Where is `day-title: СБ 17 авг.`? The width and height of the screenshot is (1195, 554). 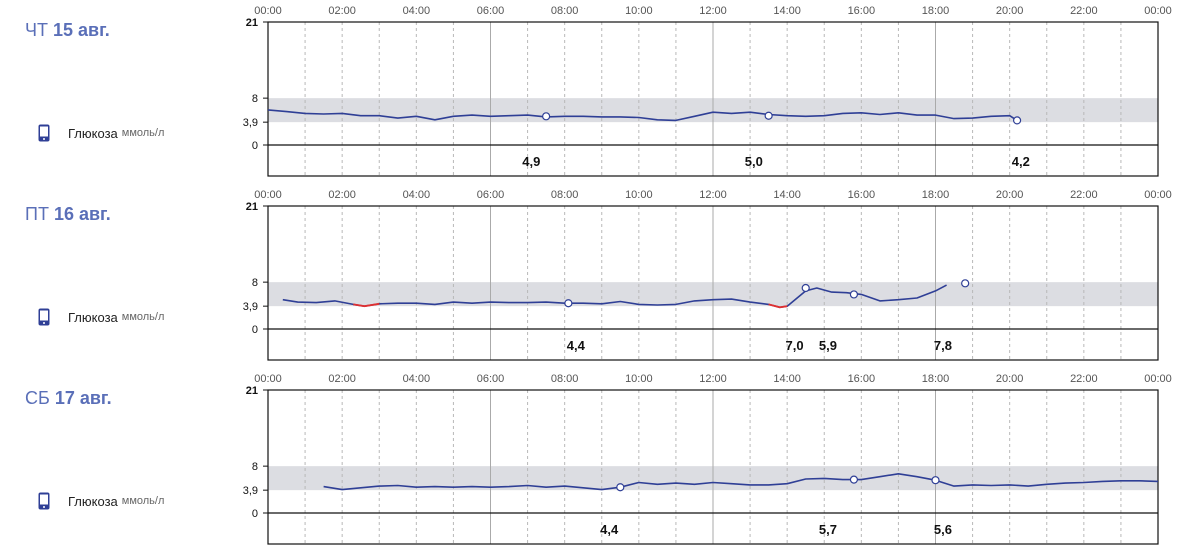 day-title: СБ 17 авг. is located at coordinates (68, 398).